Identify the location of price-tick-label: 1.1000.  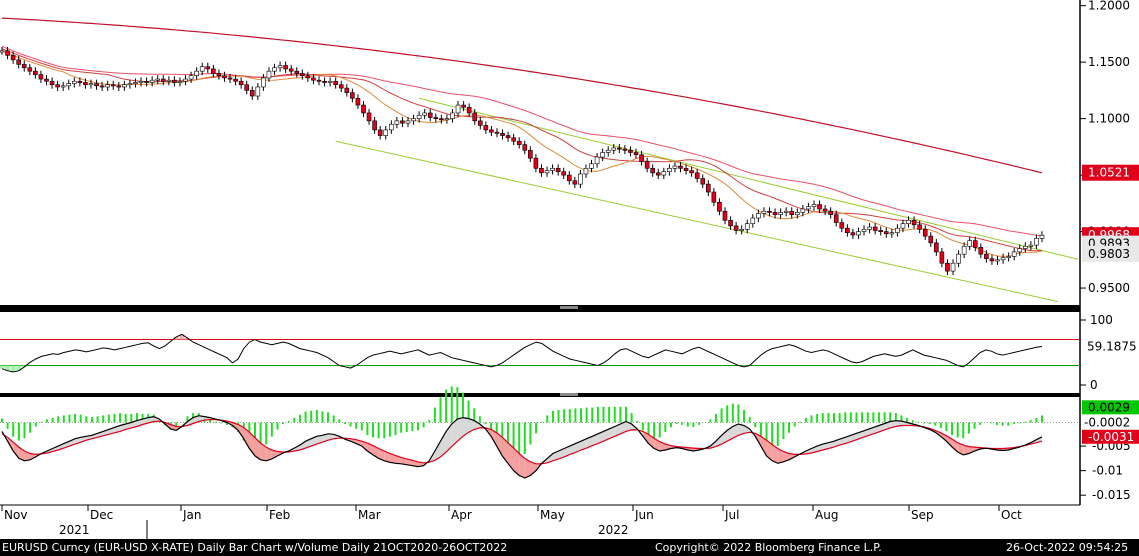
(1109, 119).